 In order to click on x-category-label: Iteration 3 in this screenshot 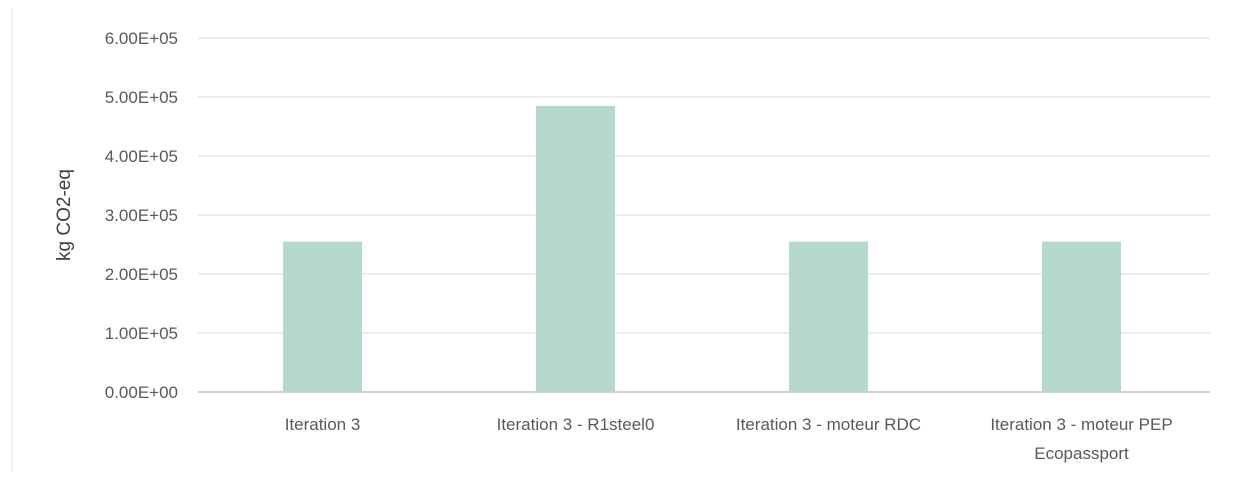, I will do `click(323, 424)`.